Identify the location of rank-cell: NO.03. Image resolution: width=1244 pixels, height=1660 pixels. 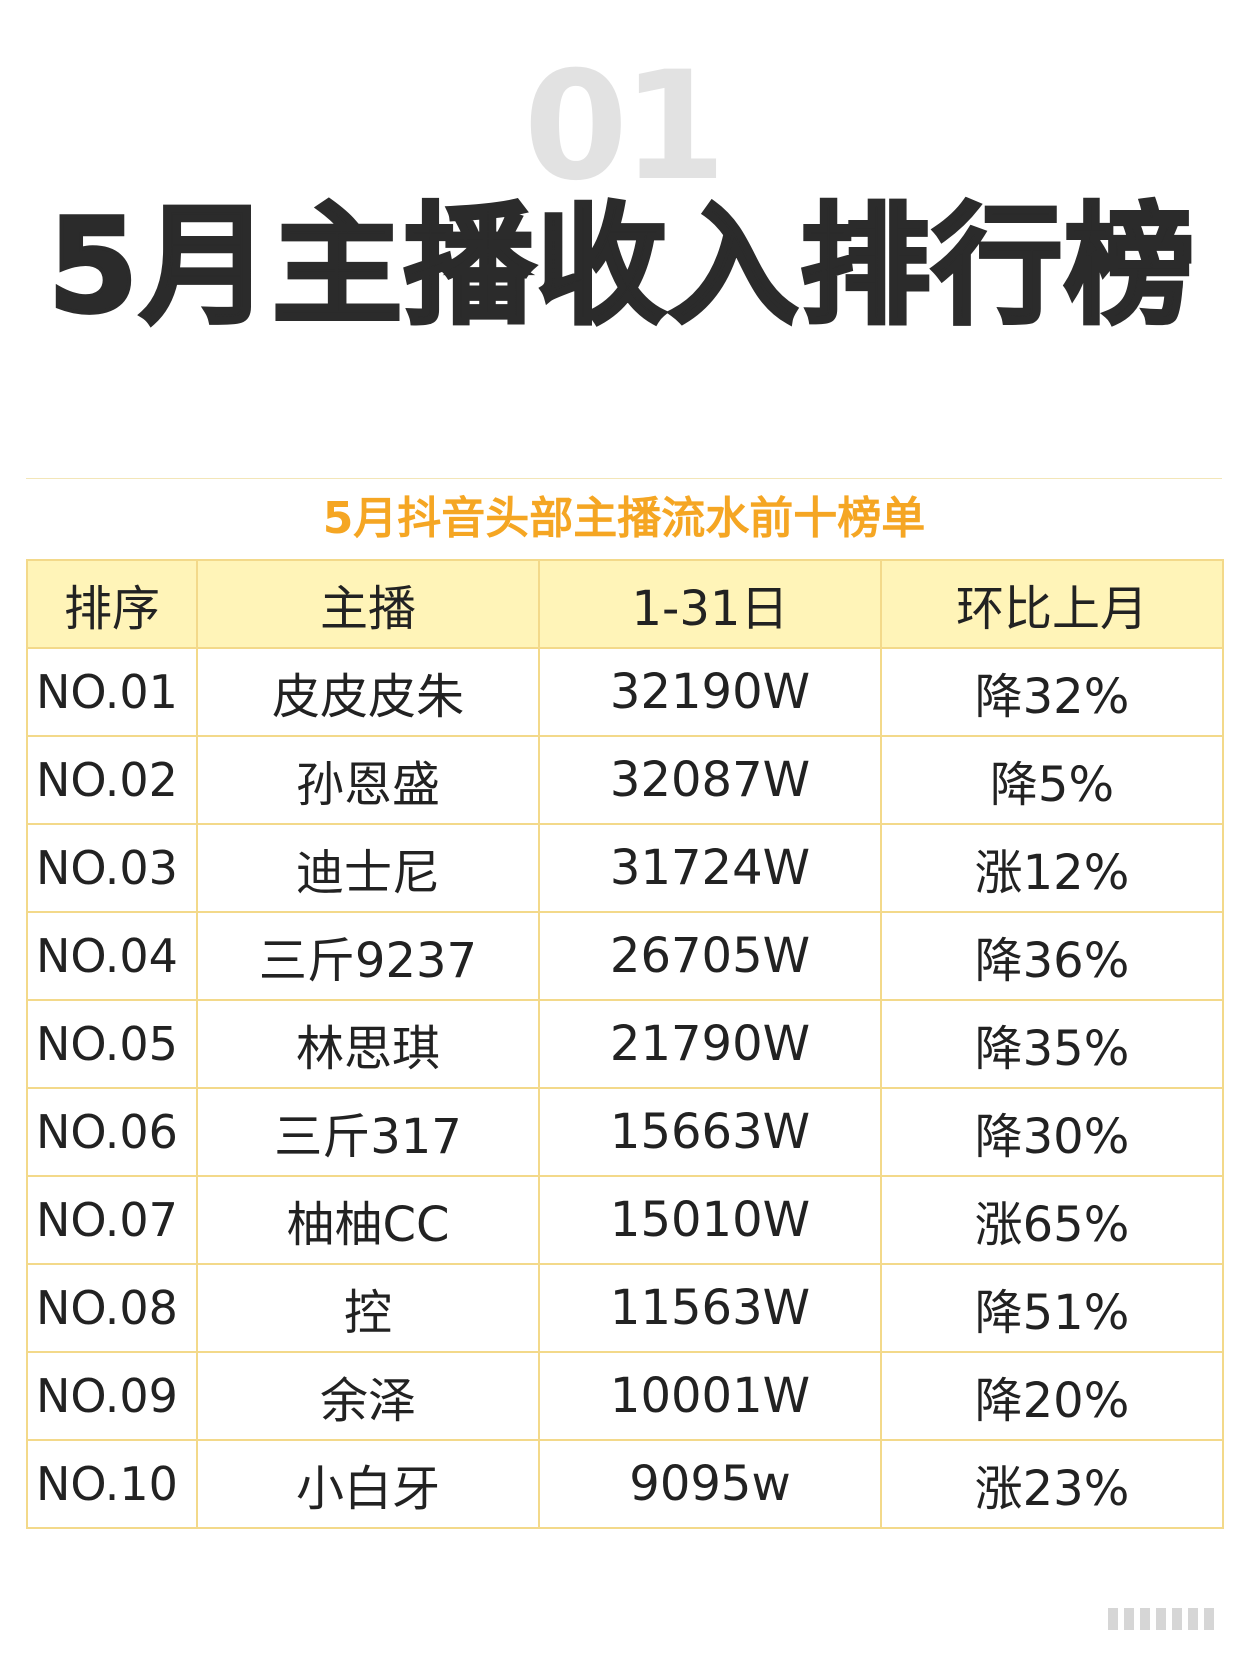
(112, 868).